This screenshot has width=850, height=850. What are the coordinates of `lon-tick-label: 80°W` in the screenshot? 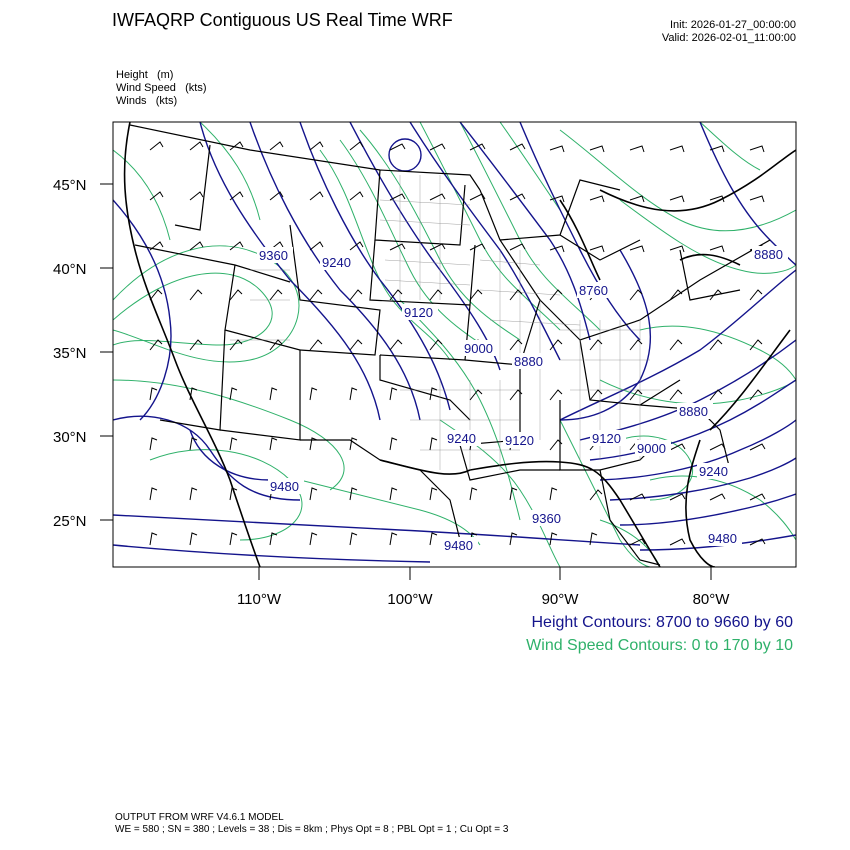 It's located at (712, 599).